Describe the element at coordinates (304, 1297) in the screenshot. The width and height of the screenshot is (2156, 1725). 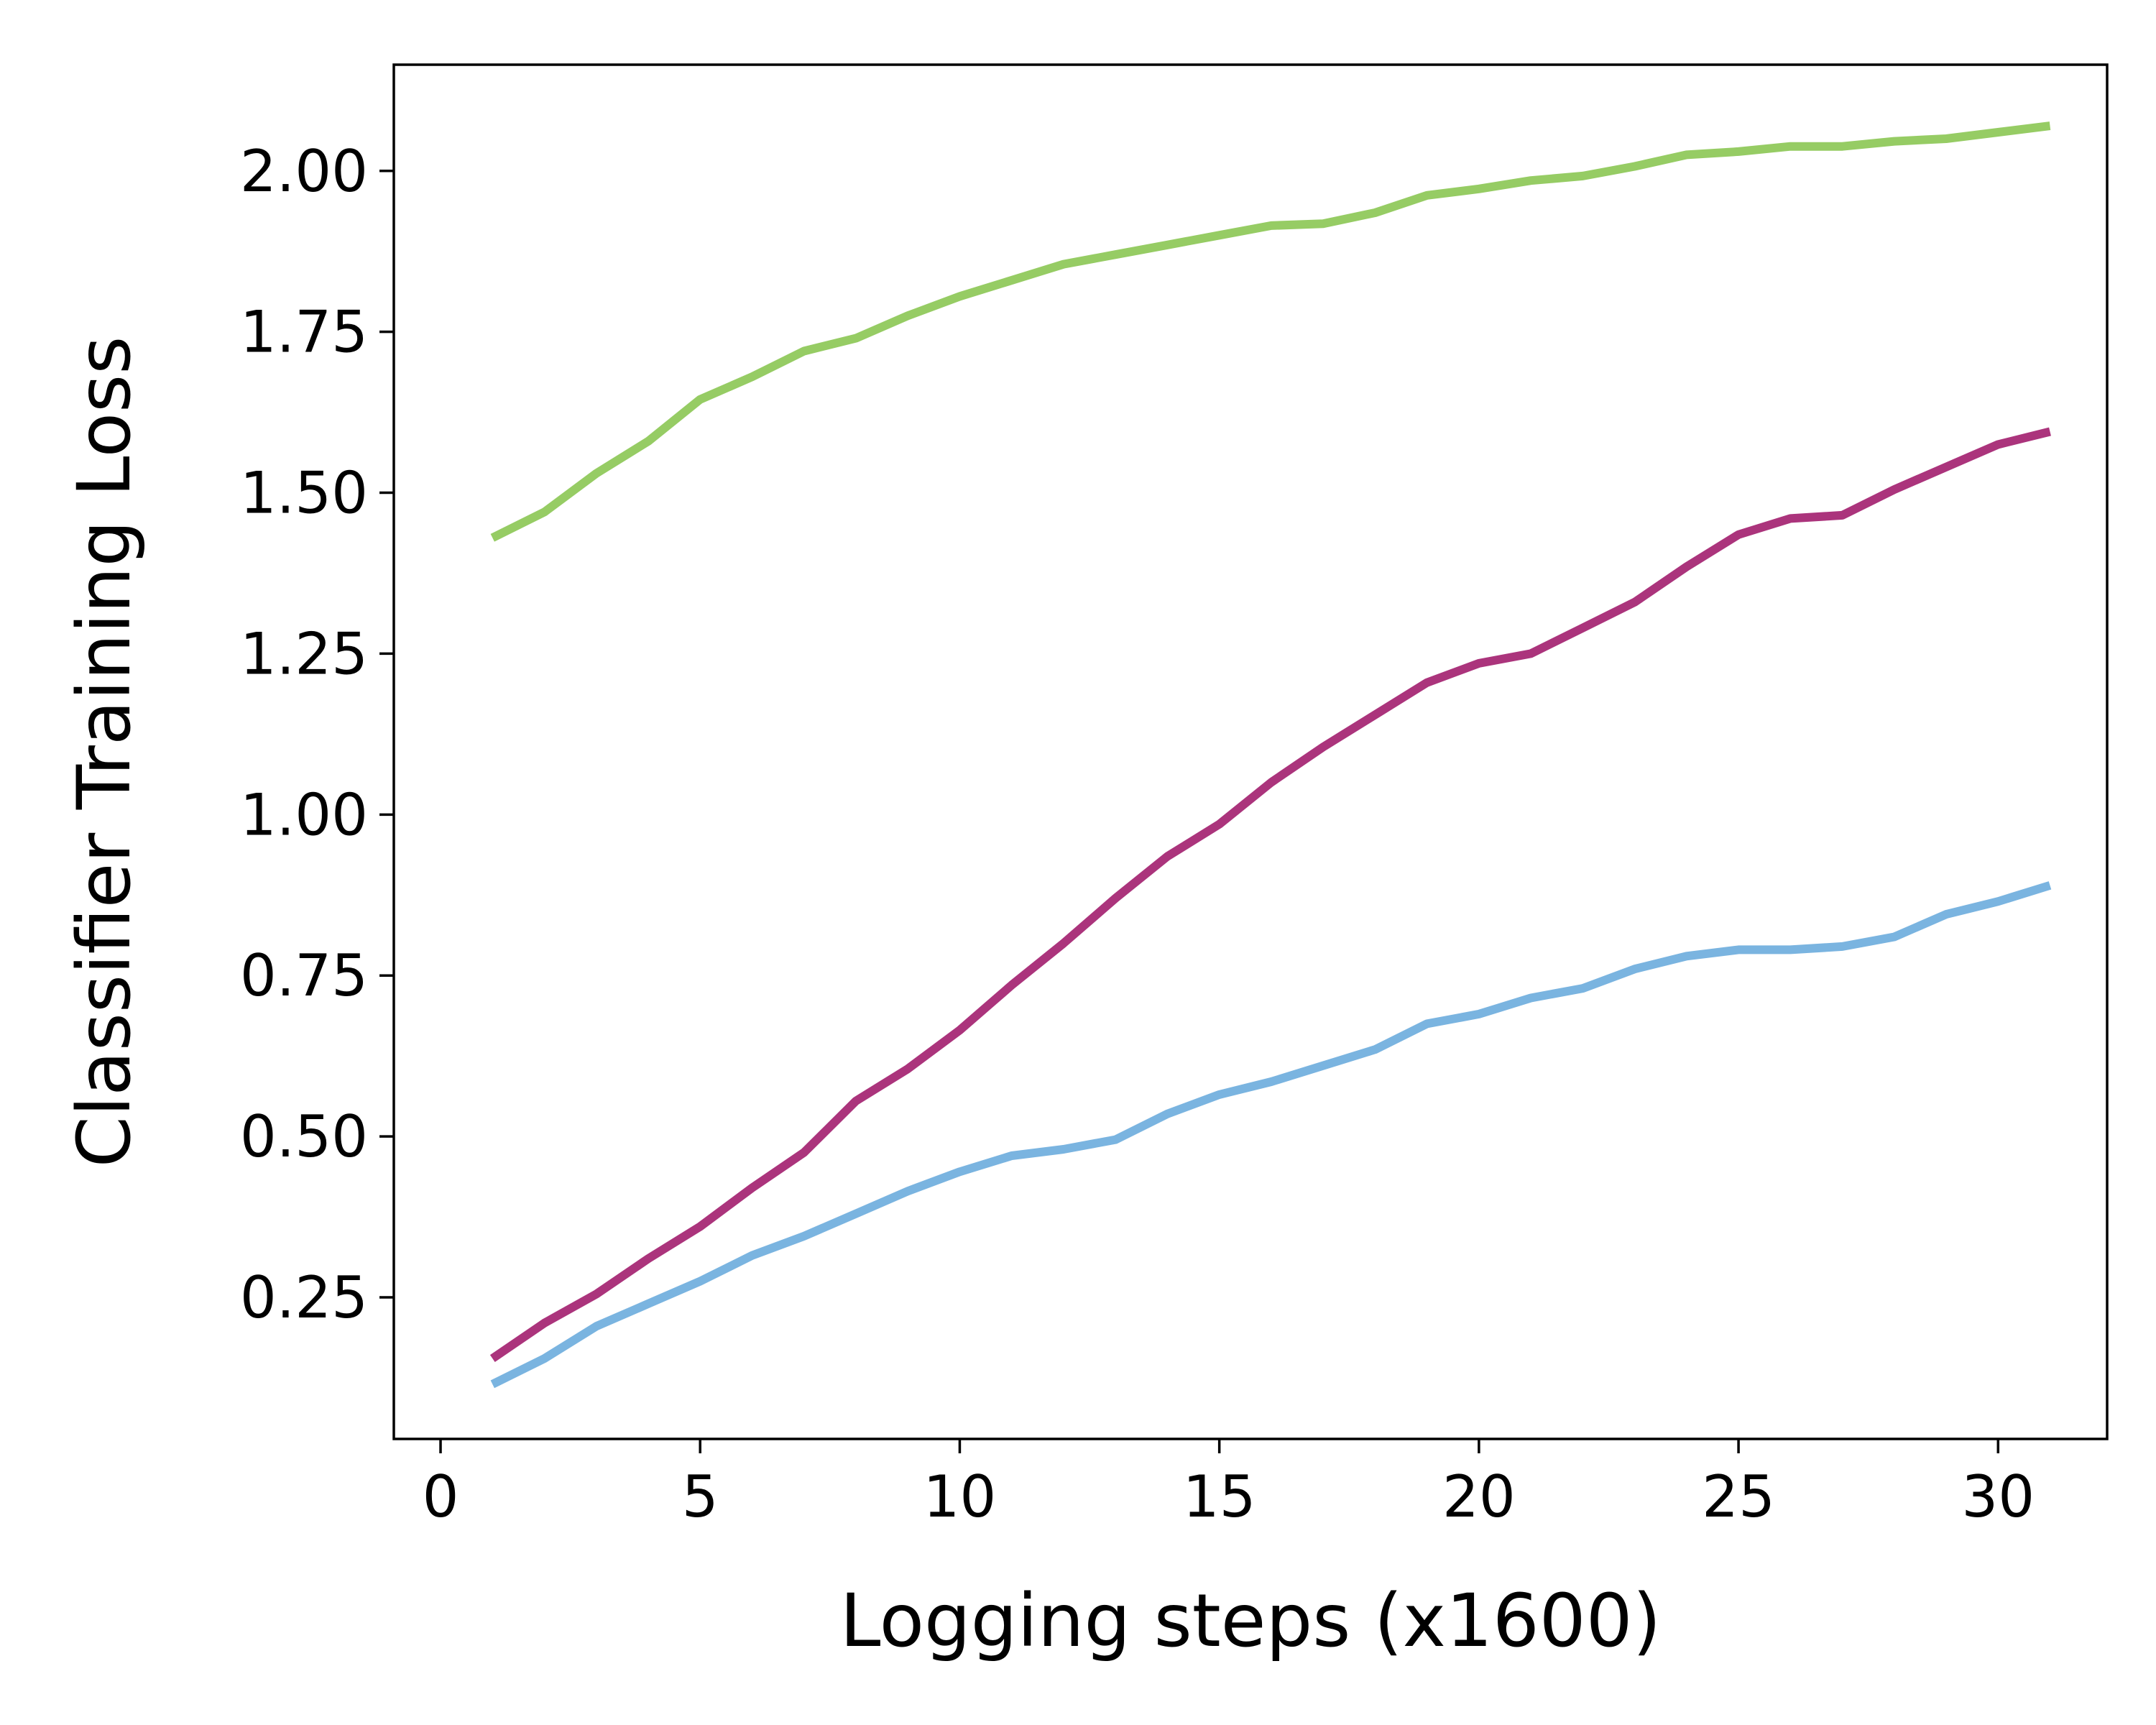
I see `y-tick-label: 0.25` at that location.